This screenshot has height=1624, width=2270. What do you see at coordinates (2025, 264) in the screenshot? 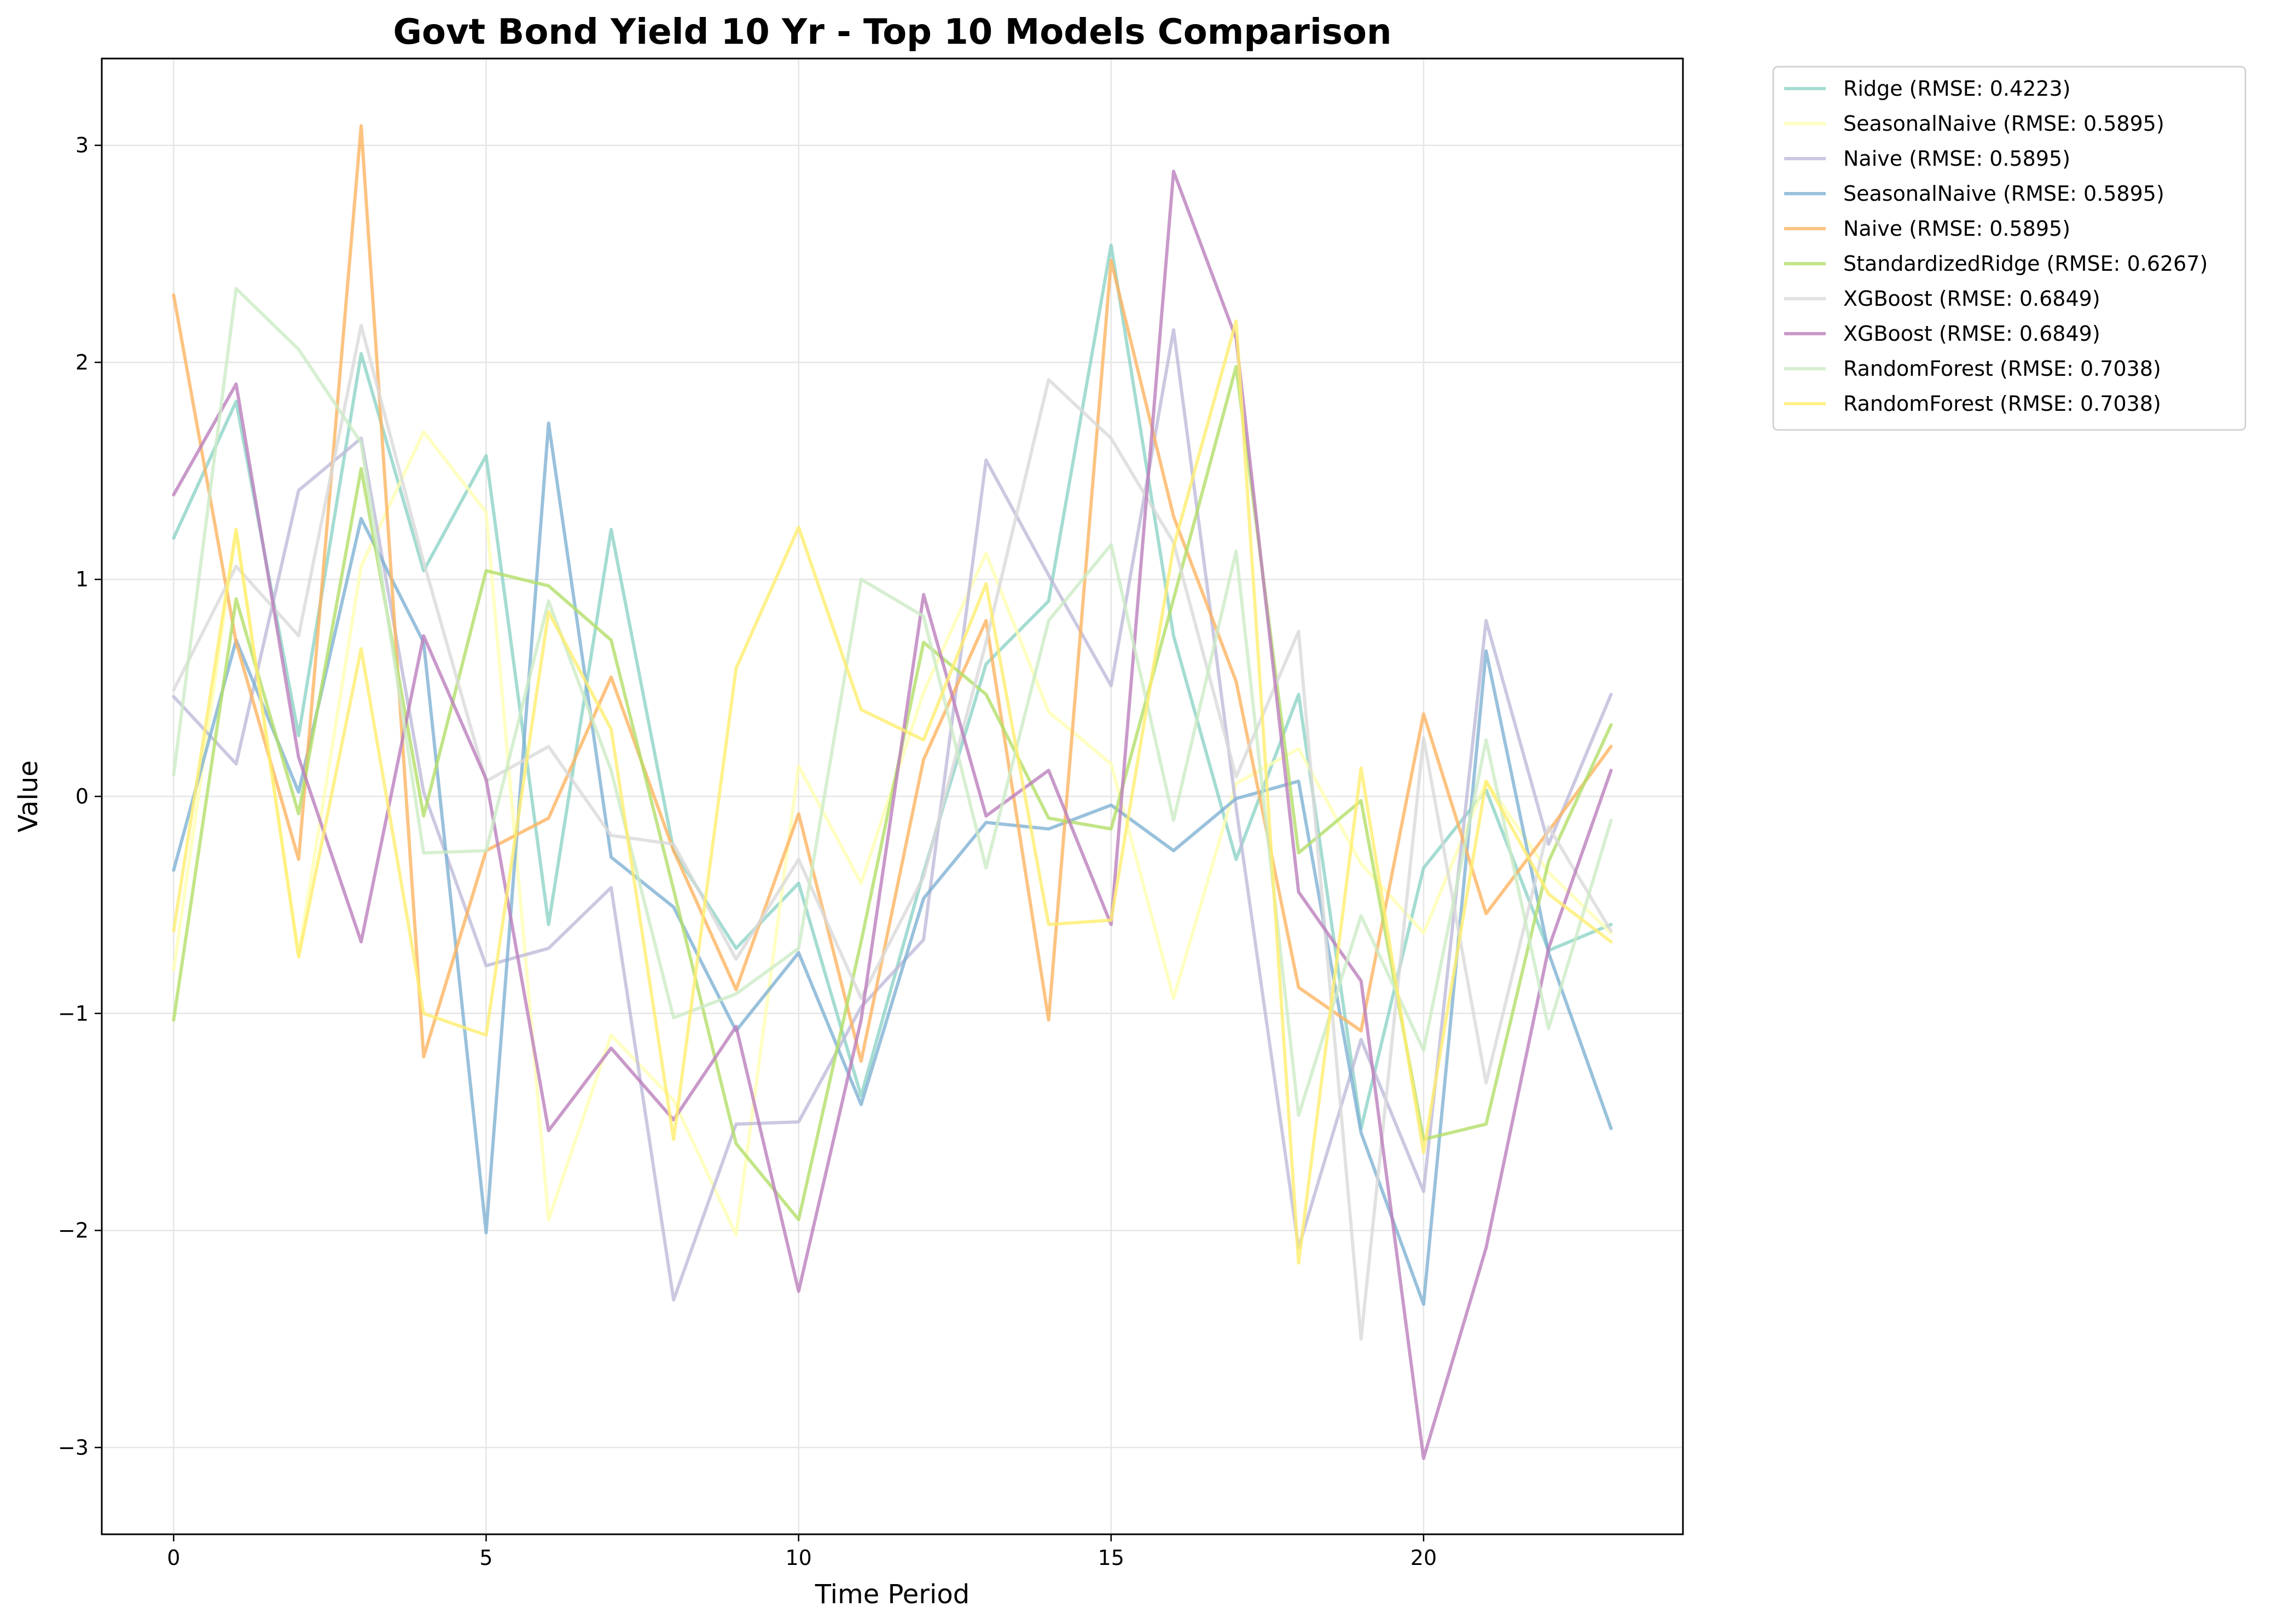
I see `legend-label: StandardizedRidge (RMSE: 0.6267)` at bounding box center [2025, 264].